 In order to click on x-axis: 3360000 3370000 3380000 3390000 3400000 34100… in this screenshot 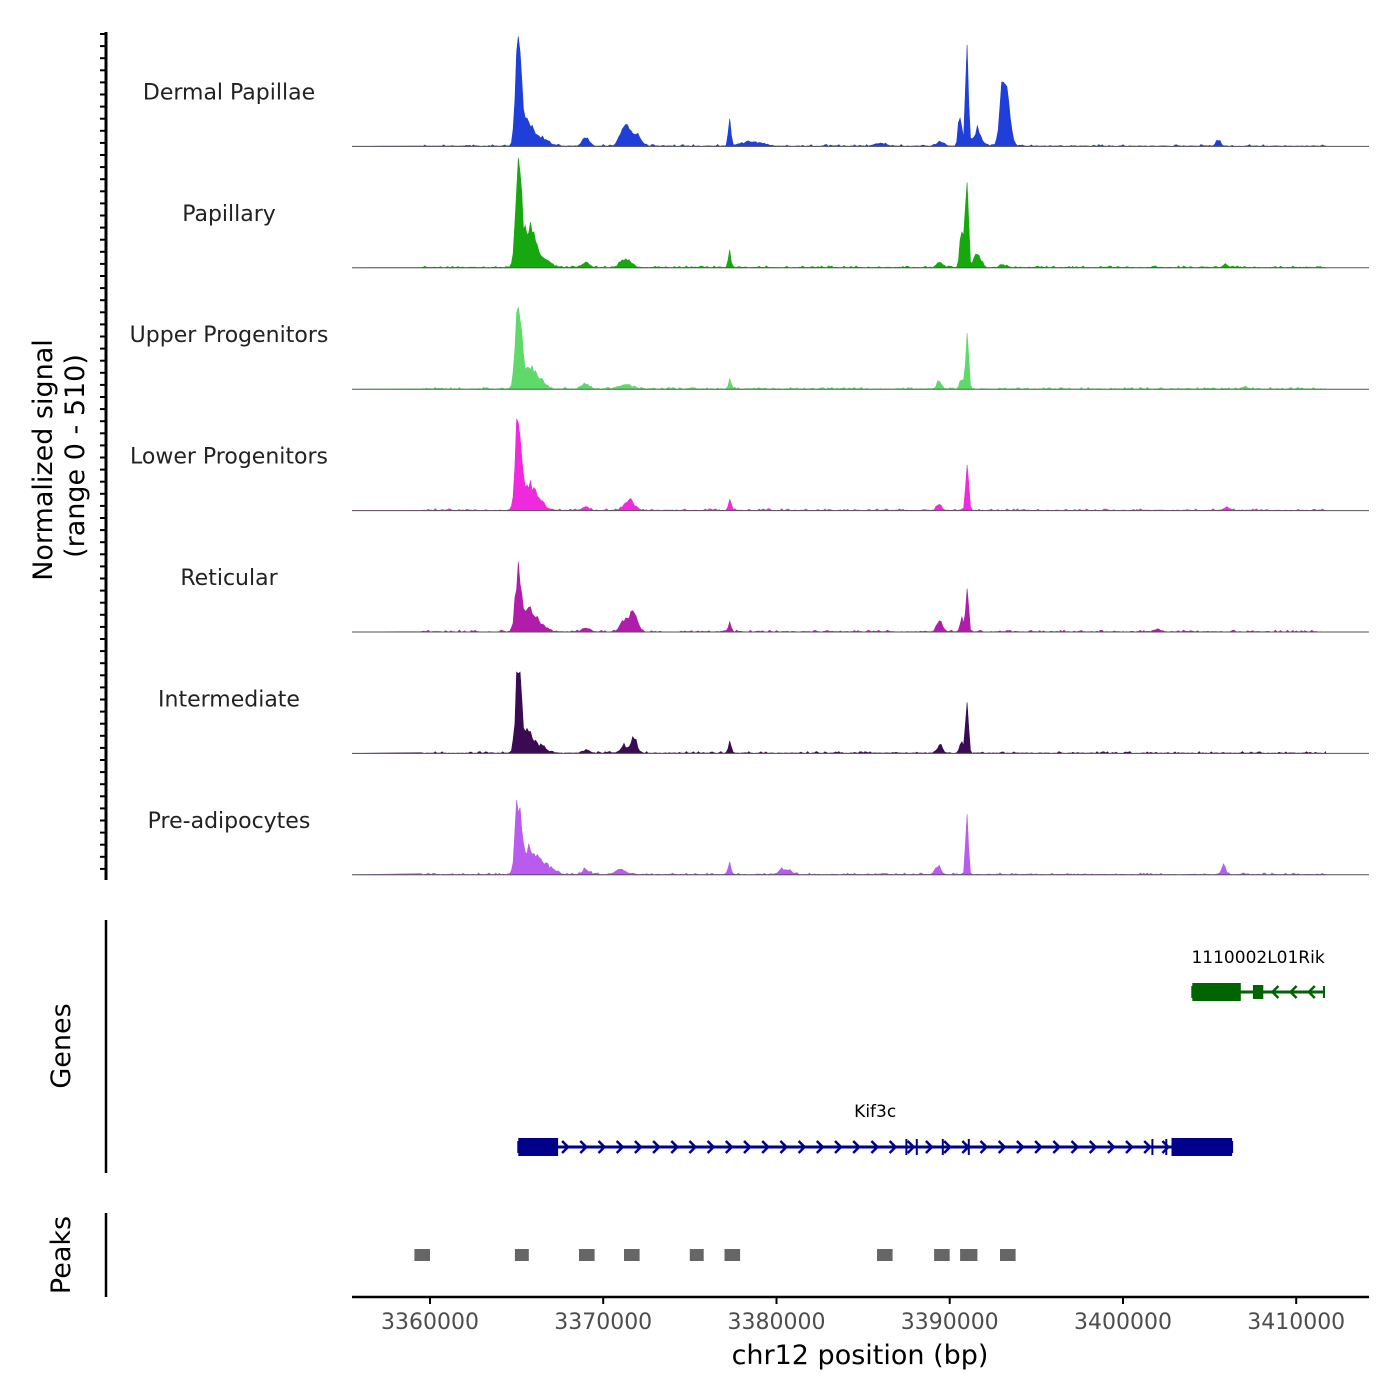, I will do `click(860, 1333)`.